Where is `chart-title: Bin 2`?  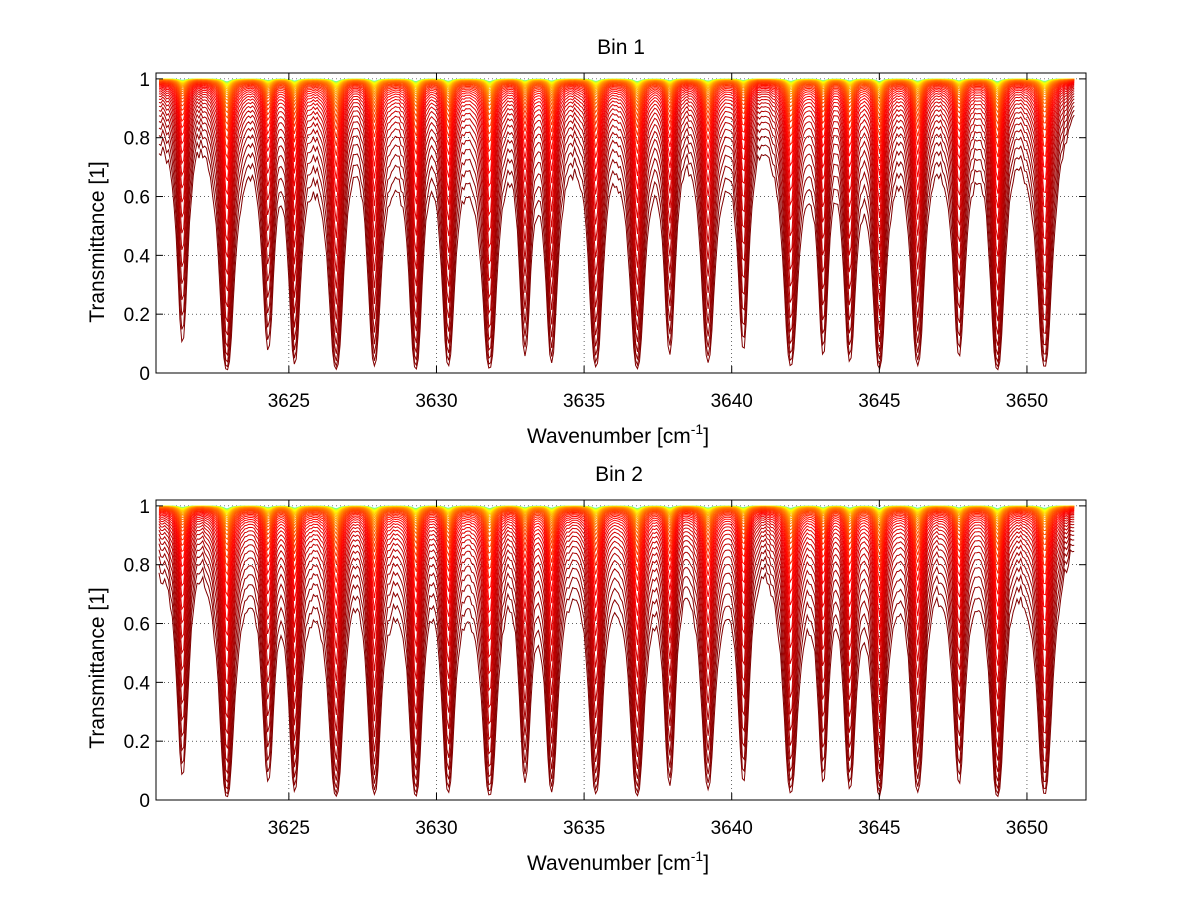
chart-title: Bin 2 is located at coordinates (619, 474).